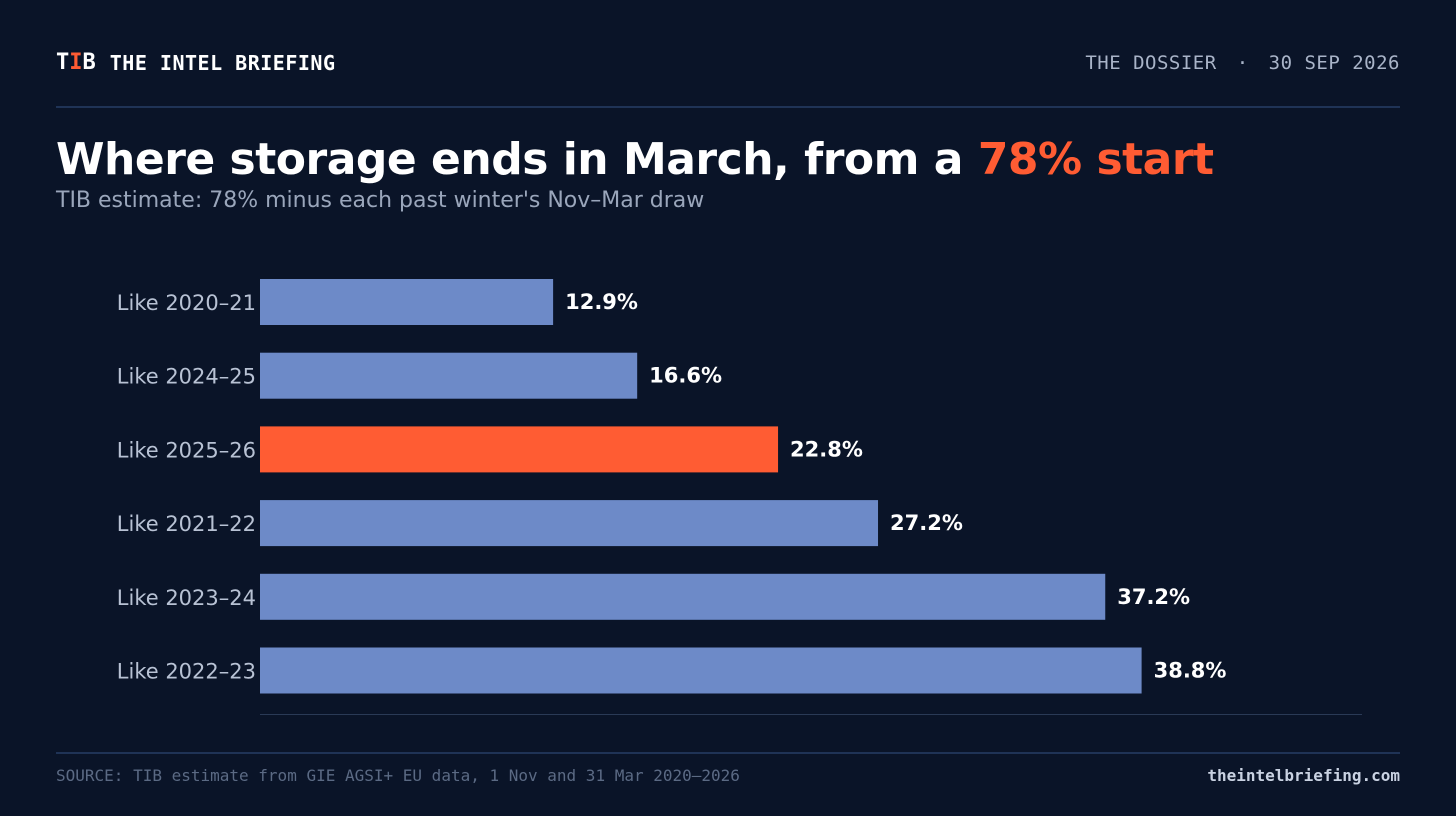  What do you see at coordinates (186, 598) in the screenshot?
I see `category-label: Like 2023–24` at bounding box center [186, 598].